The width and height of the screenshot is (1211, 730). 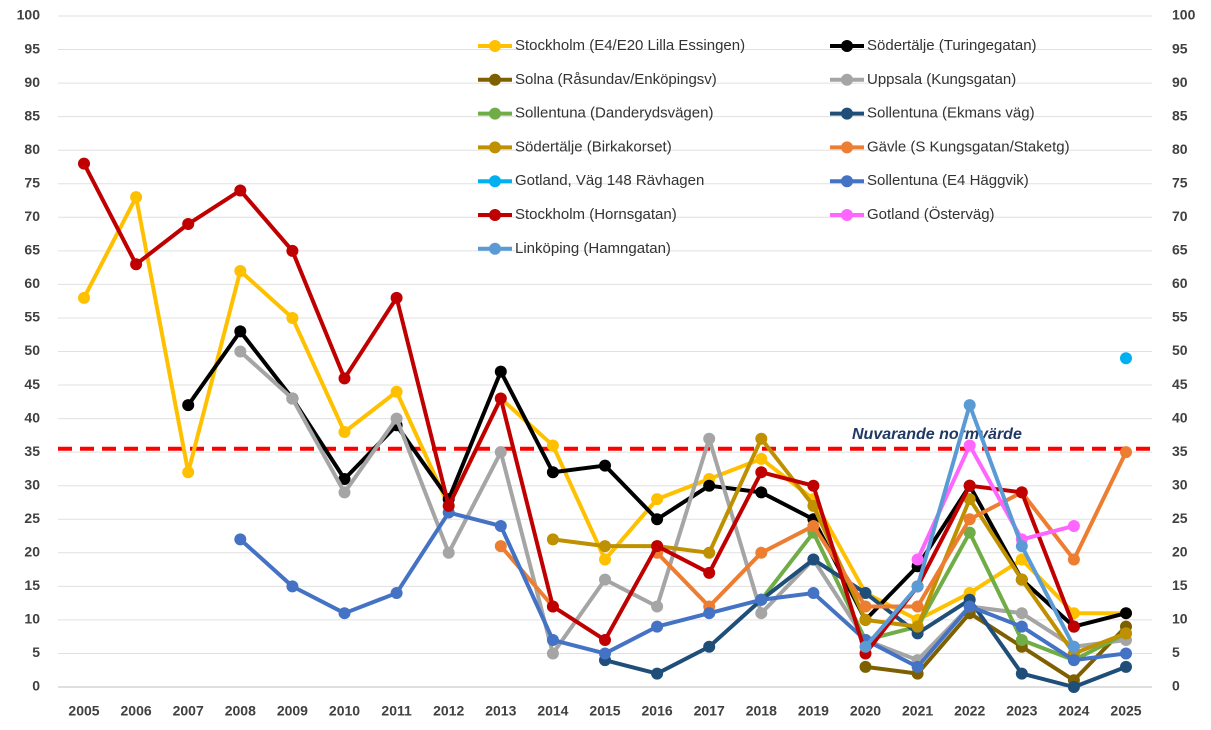 I want to click on x-tick-label: 2012, so click(x=448, y=711).